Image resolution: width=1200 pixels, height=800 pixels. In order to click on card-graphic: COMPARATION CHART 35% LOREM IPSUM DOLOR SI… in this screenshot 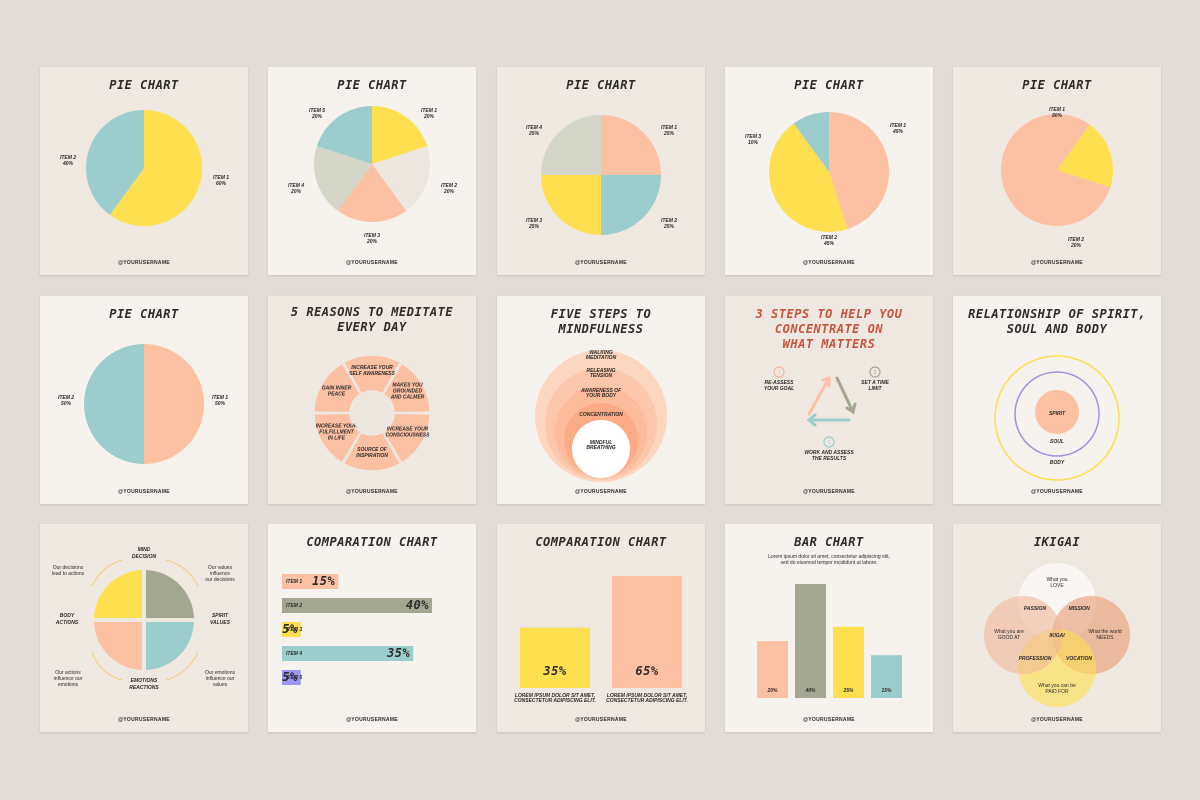, I will do `click(601, 629)`.